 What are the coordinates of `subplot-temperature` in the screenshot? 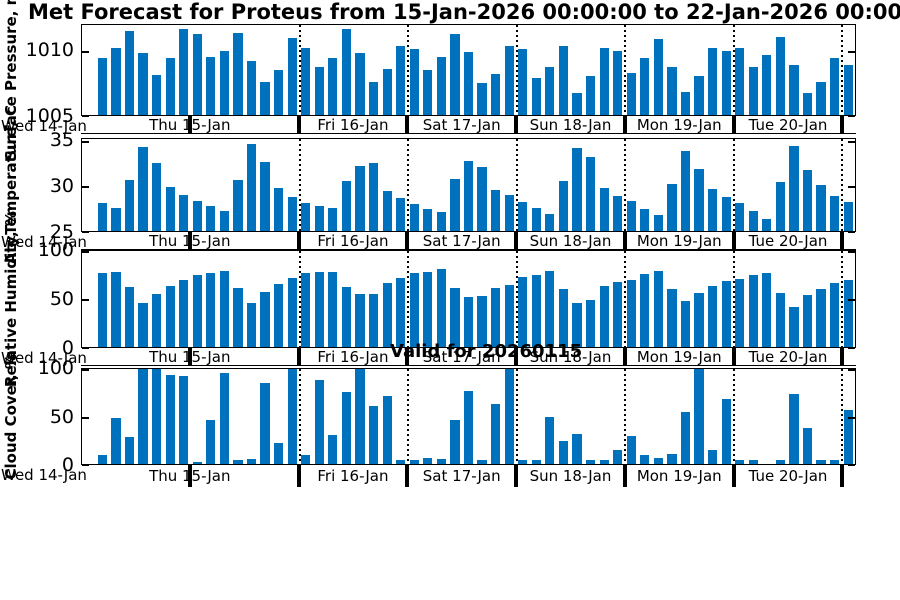 It's located at (468, 185).